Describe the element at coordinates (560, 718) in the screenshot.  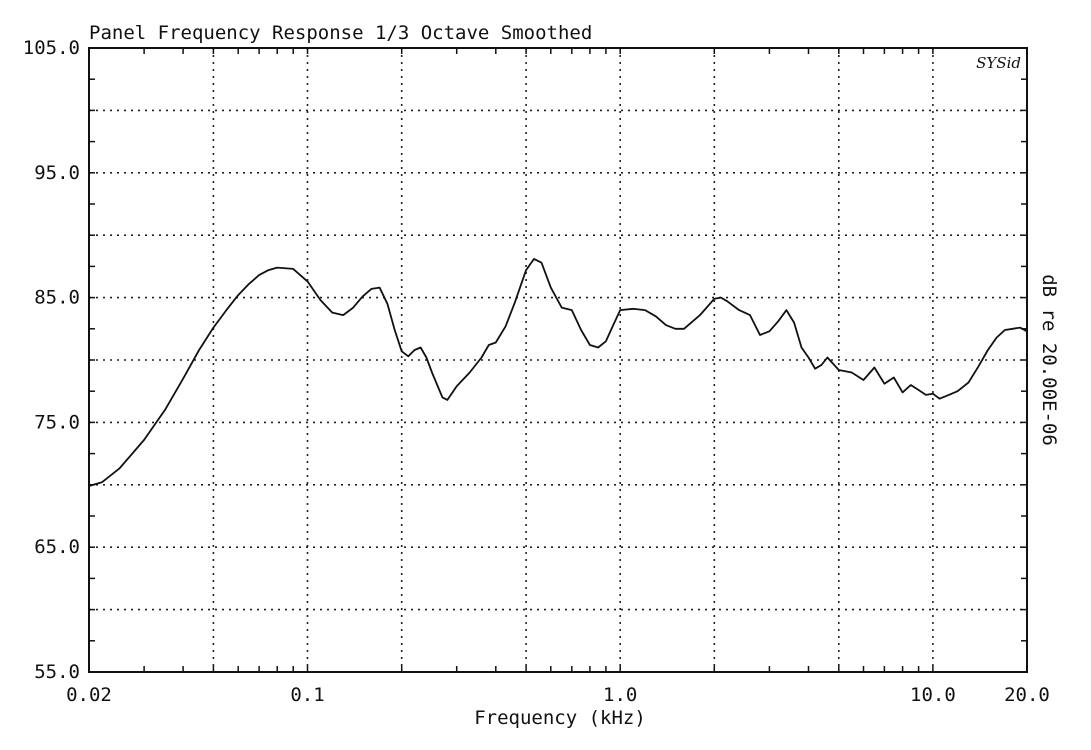
I see `x-axis-title: Frequency (kHz)` at that location.